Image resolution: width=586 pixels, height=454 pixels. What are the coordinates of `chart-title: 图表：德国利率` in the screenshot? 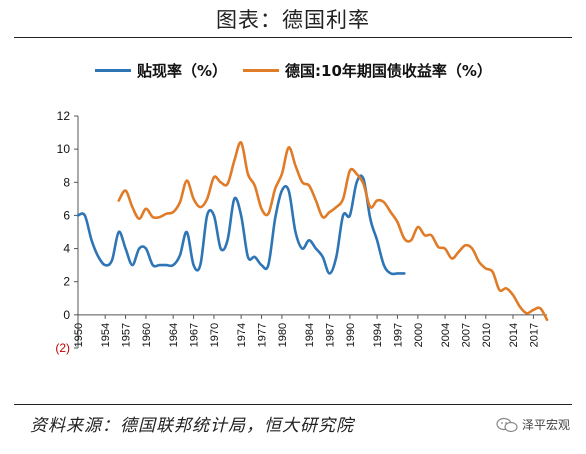 It's located at (293, 20).